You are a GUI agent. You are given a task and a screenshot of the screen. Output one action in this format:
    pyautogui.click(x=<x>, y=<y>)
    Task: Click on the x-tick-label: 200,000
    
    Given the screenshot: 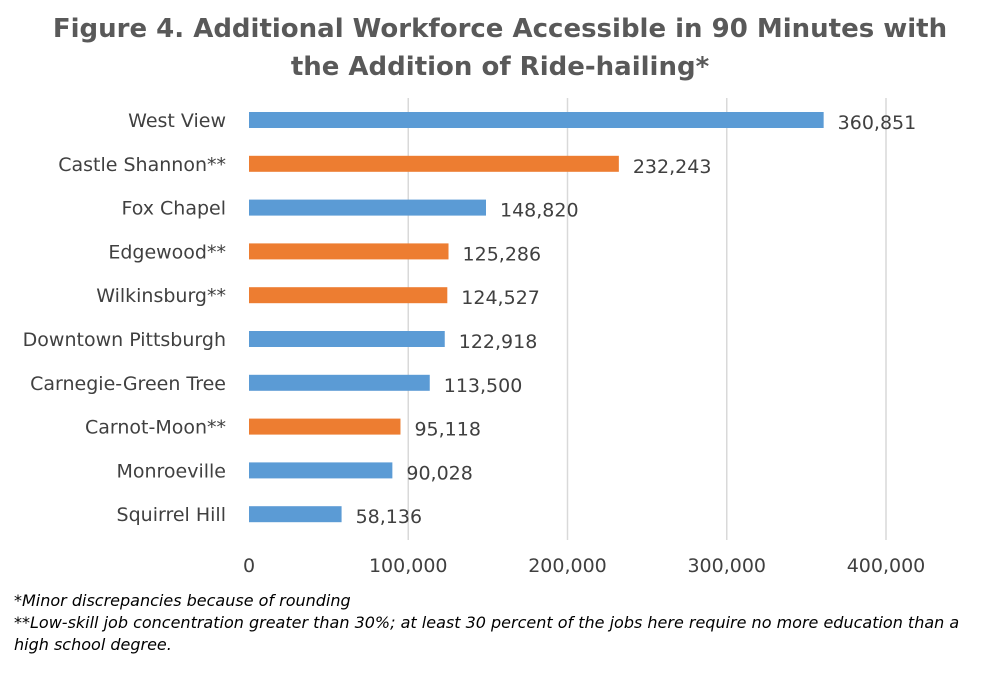 What is the action you would take?
    pyautogui.click(x=567, y=566)
    